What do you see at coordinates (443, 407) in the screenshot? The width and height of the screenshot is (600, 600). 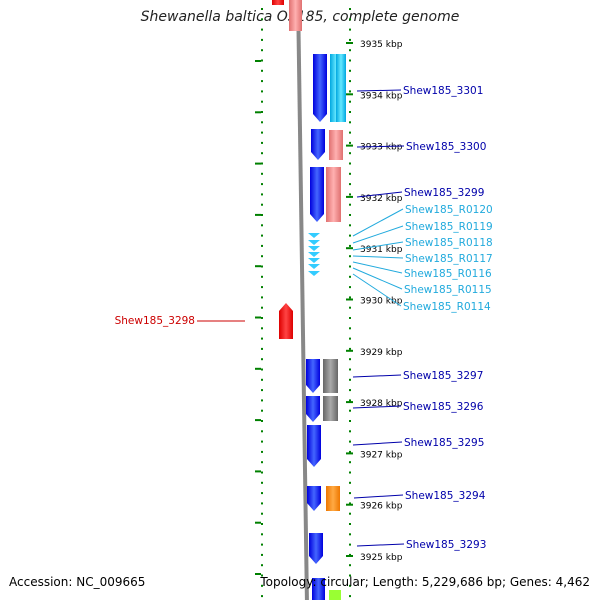 I see `gene-label-shew185-3296: Shew185_3296` at bounding box center [443, 407].